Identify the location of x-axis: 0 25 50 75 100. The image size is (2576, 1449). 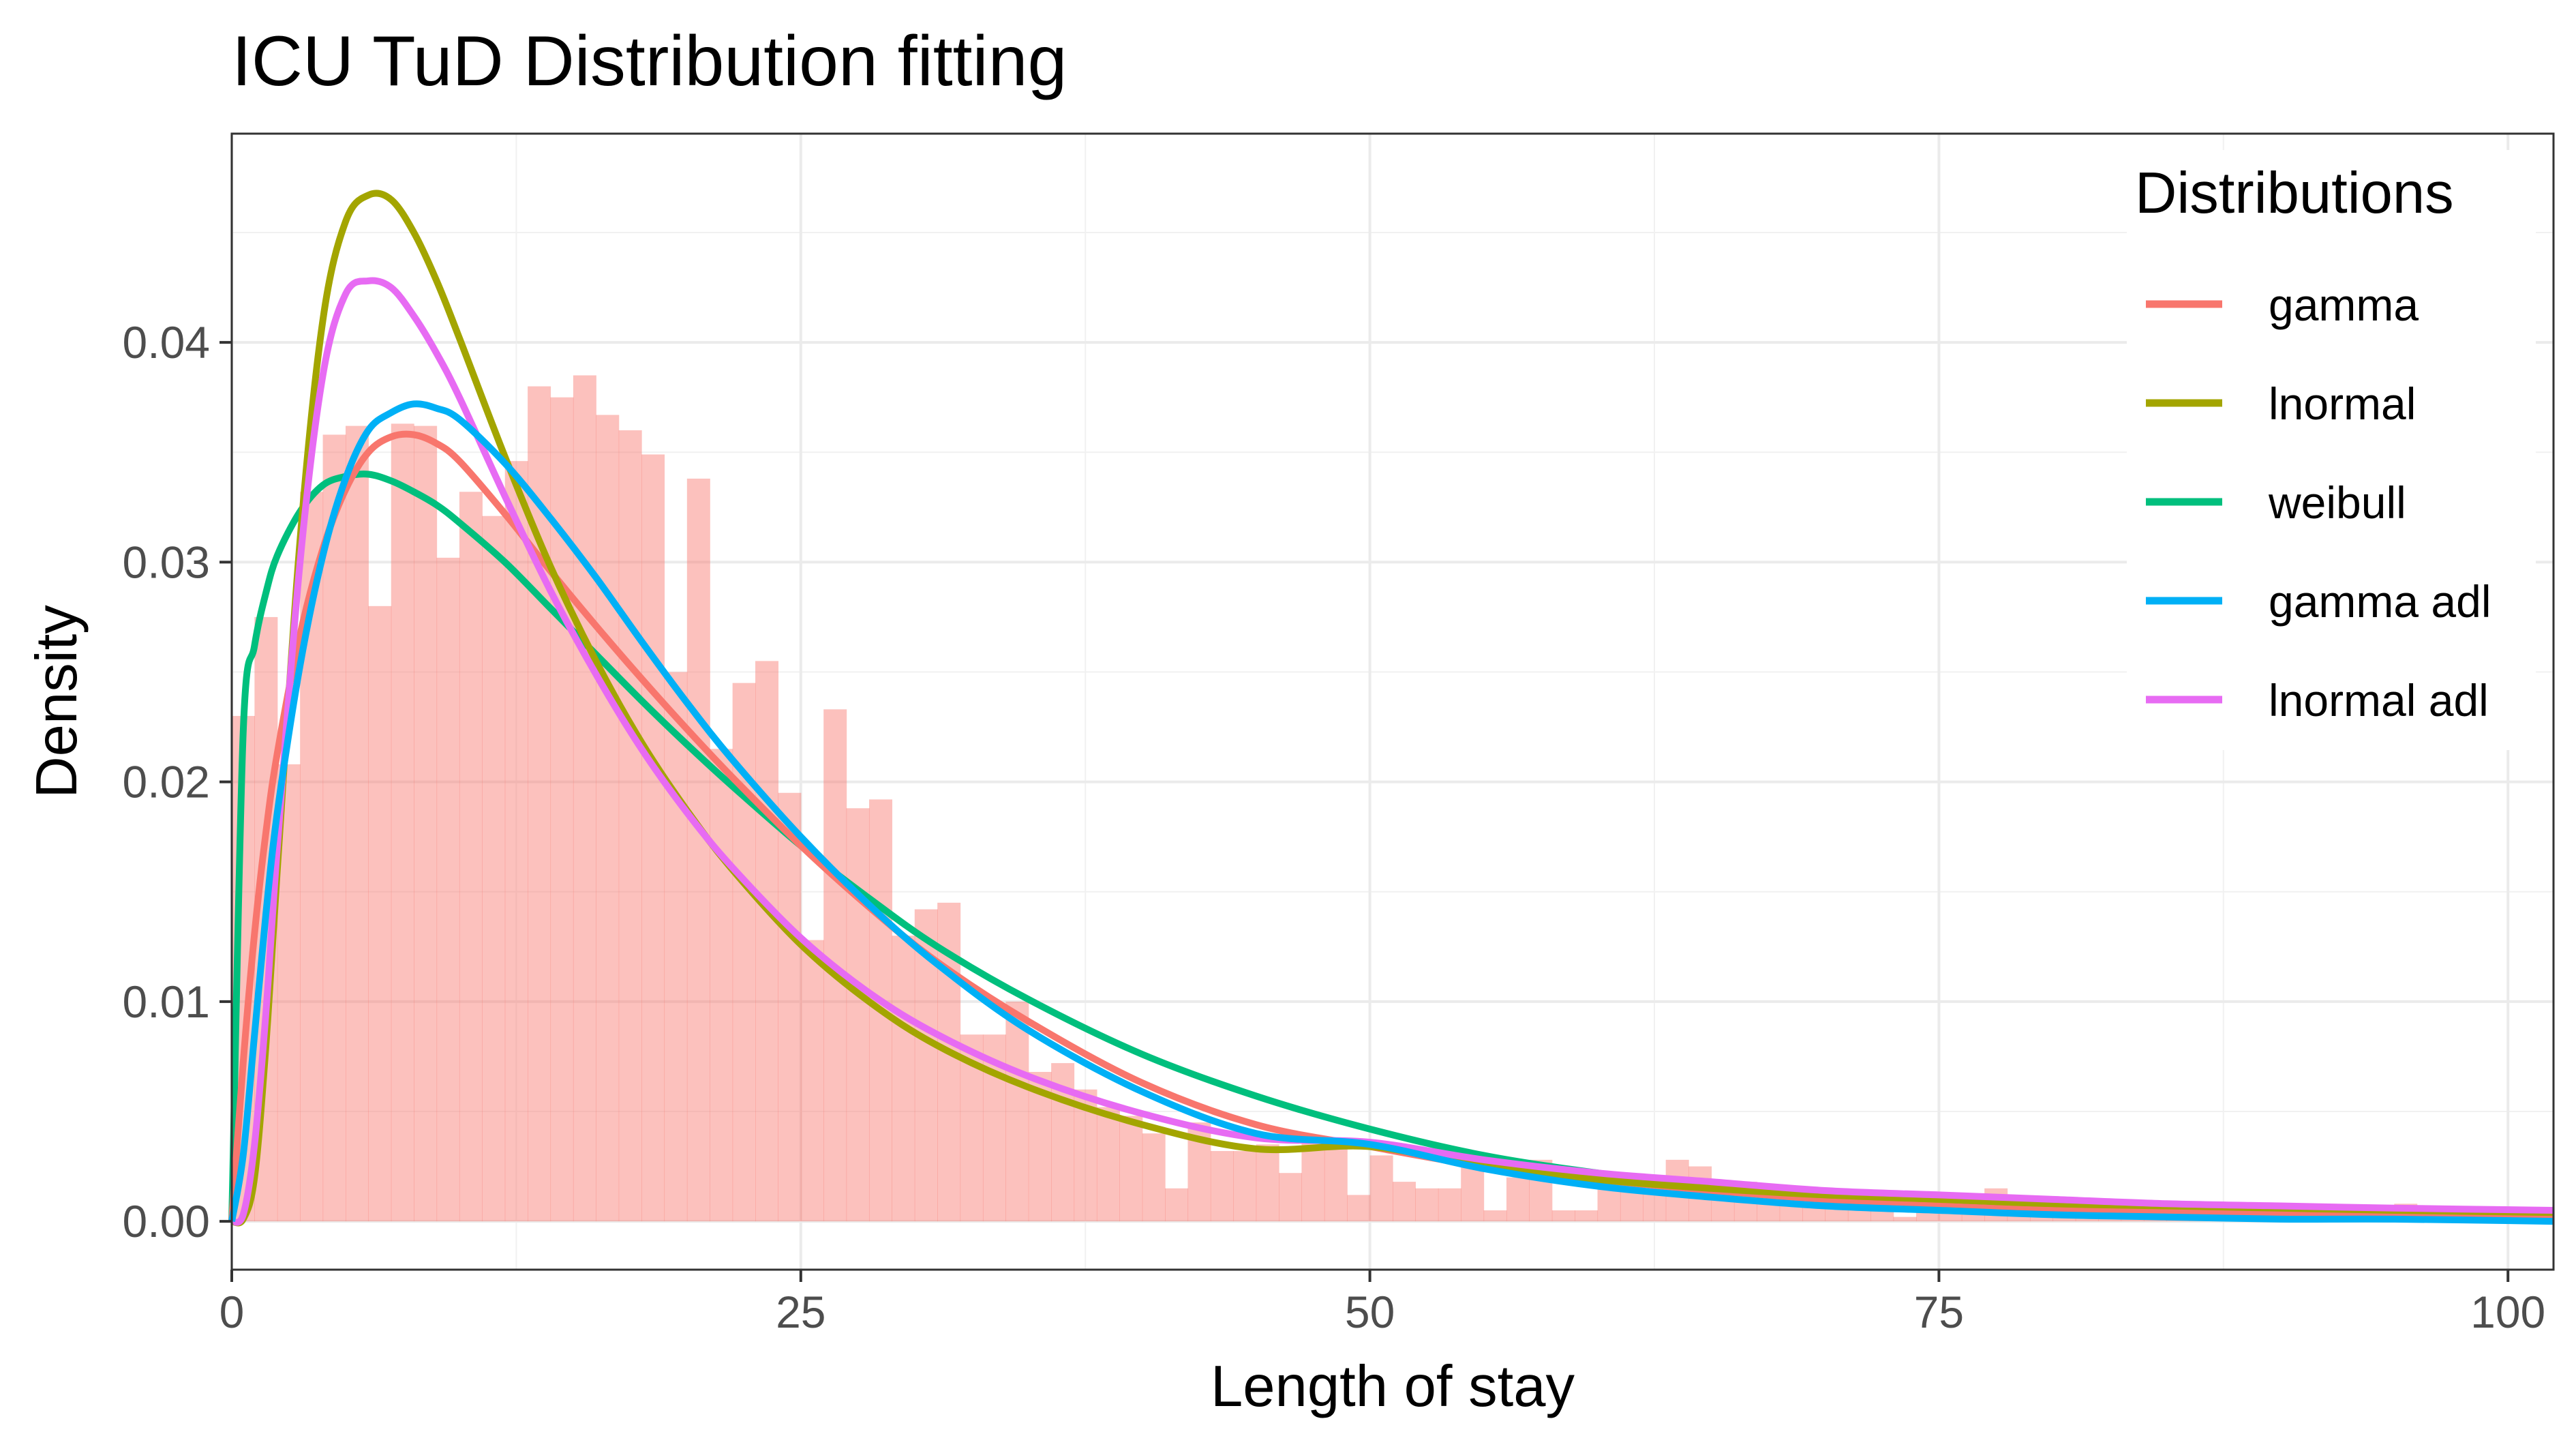
(1382, 1303).